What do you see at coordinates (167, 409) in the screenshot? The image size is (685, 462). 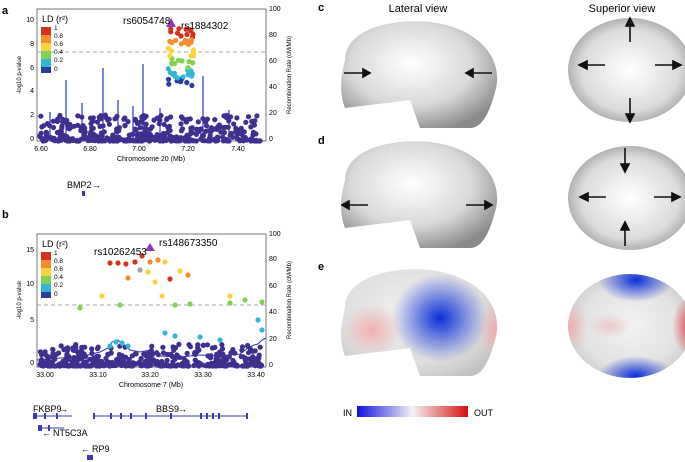 I see `gene-label-bbs9: BBS9` at bounding box center [167, 409].